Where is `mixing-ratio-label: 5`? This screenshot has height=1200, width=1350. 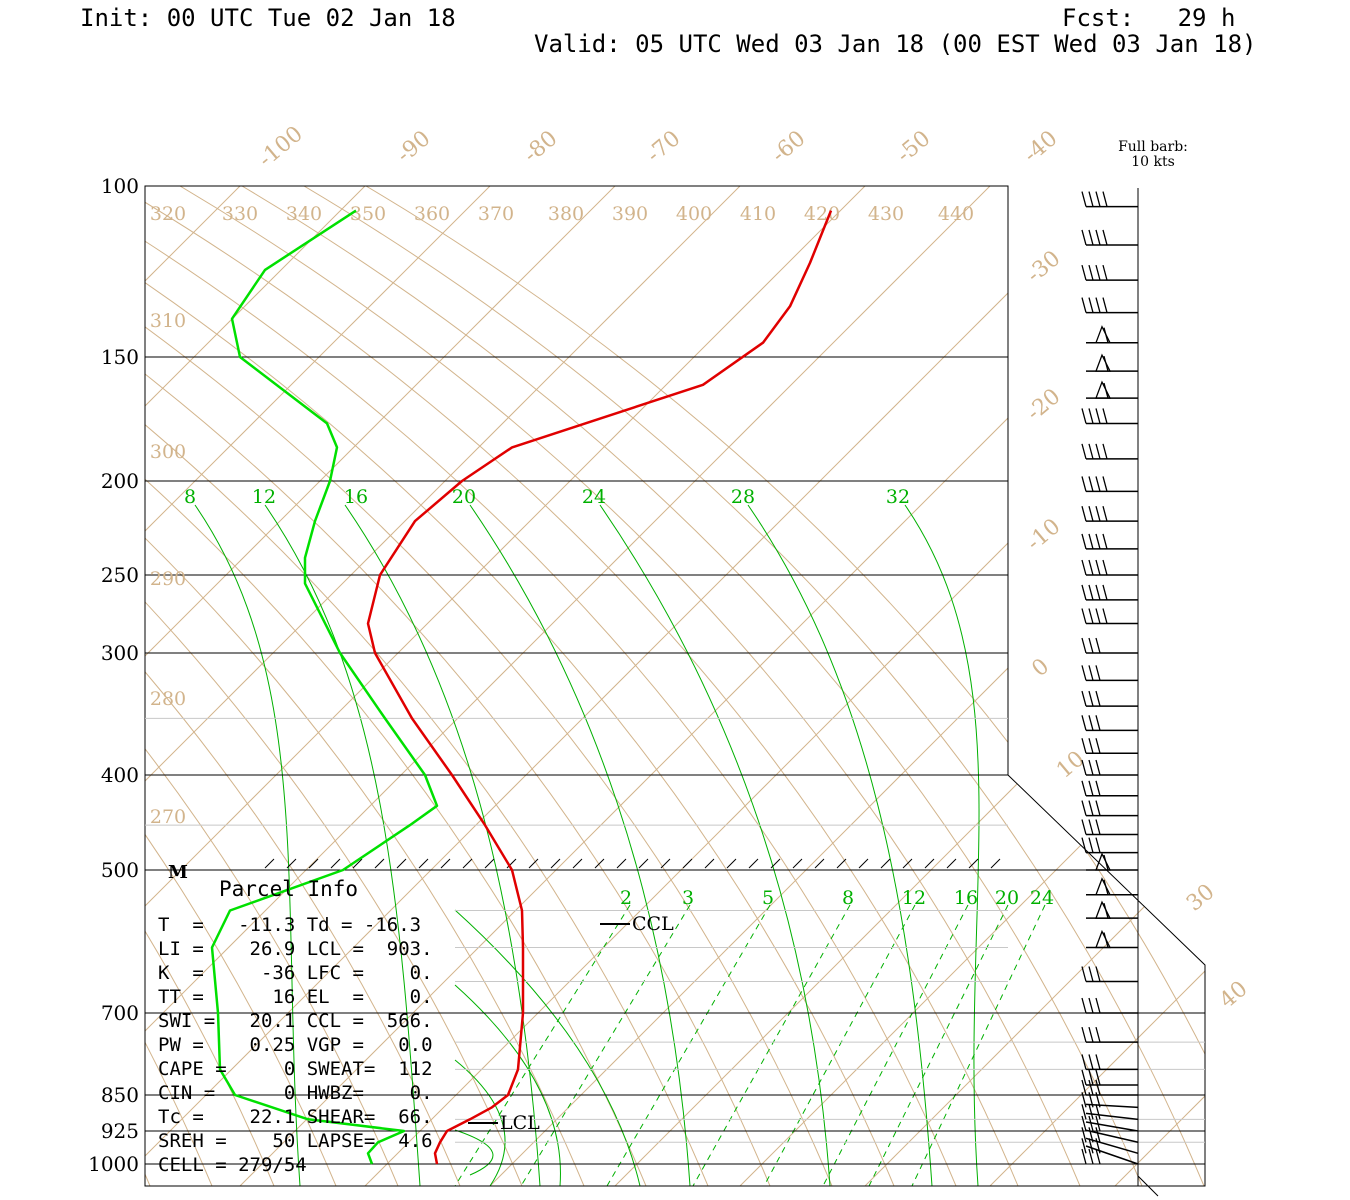 mixing-ratio-label: 5 is located at coordinates (768, 898).